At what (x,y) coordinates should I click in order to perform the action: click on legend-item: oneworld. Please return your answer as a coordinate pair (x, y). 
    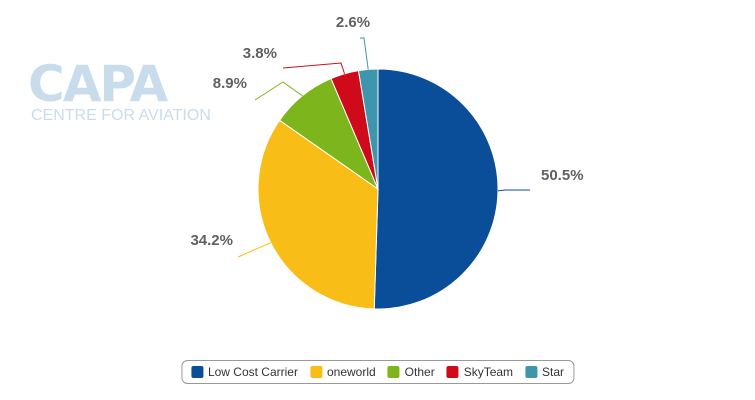
    Looking at the image, I should click on (342, 372).